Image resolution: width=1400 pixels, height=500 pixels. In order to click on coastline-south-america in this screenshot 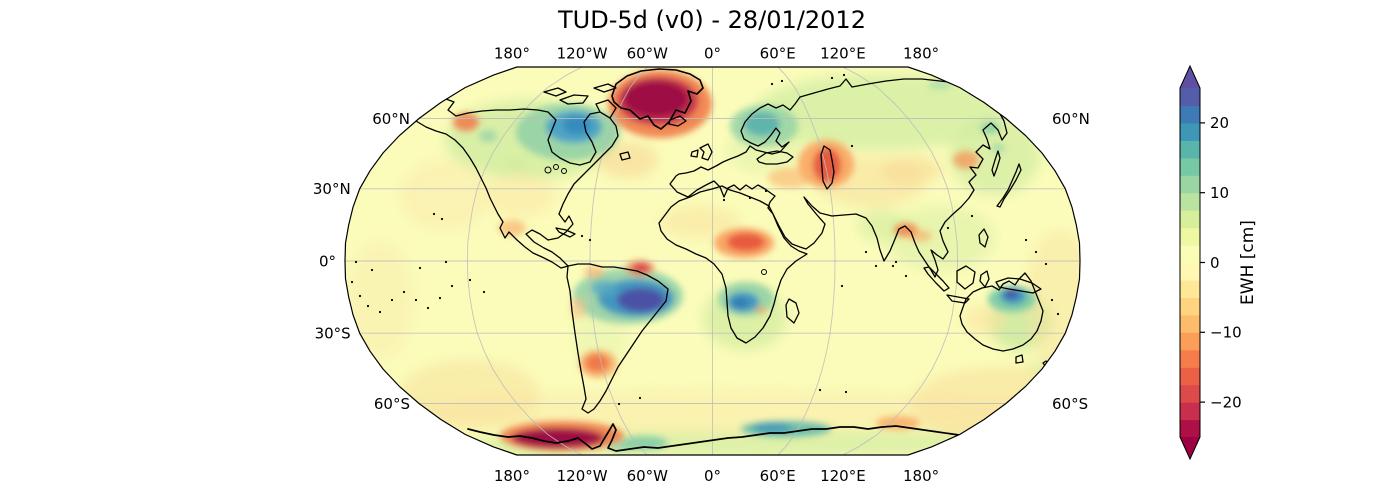, I will do `click(617, 338)`.